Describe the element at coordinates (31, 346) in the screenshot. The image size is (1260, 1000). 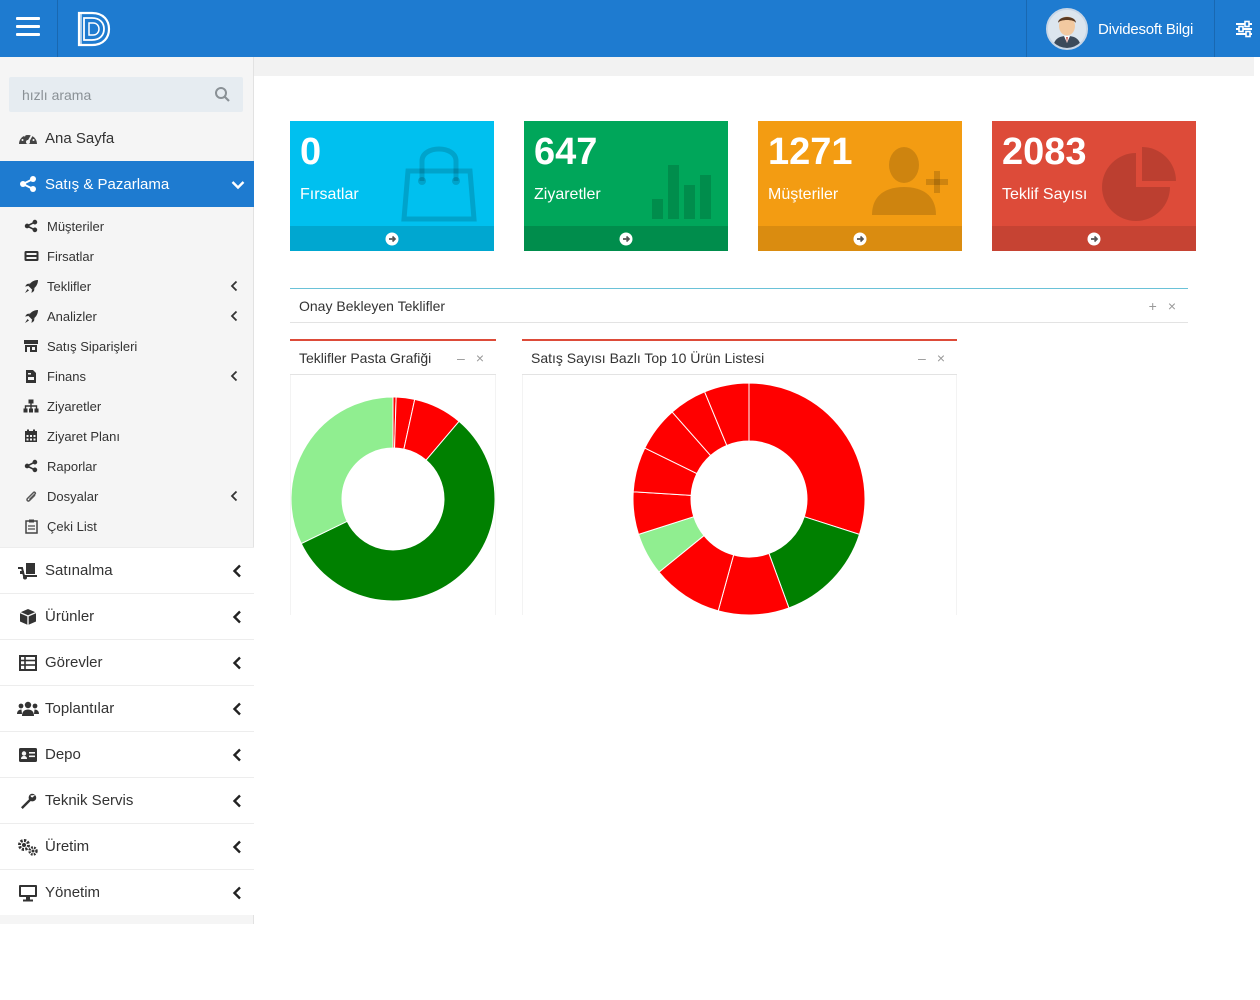
I see `store-icon` at that location.